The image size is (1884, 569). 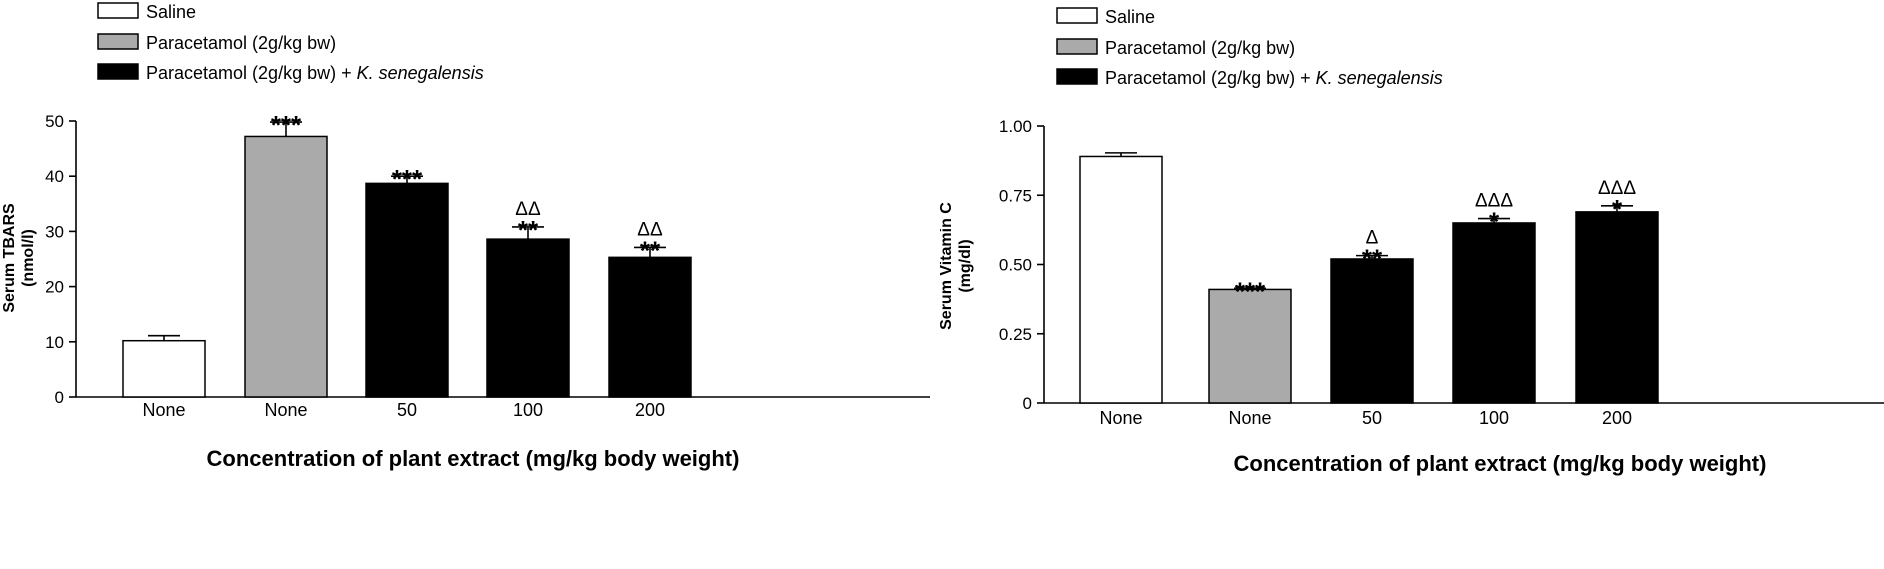 What do you see at coordinates (947, 266) in the screenshot?
I see `y-axis-title-line: Serum Vitamin C` at bounding box center [947, 266].